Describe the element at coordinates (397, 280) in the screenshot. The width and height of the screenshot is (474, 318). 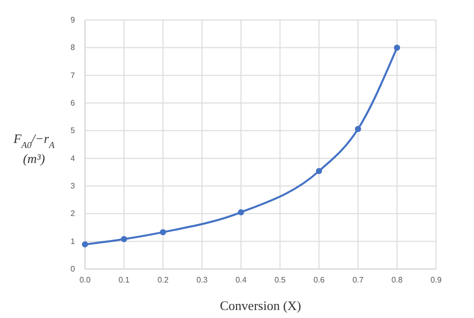
I see `x-tick-label: 0.8` at that location.